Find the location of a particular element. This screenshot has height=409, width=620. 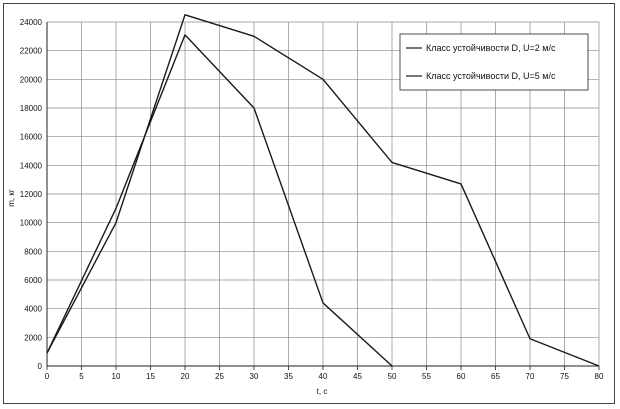

x-tick-label: 10 is located at coordinates (116, 376).